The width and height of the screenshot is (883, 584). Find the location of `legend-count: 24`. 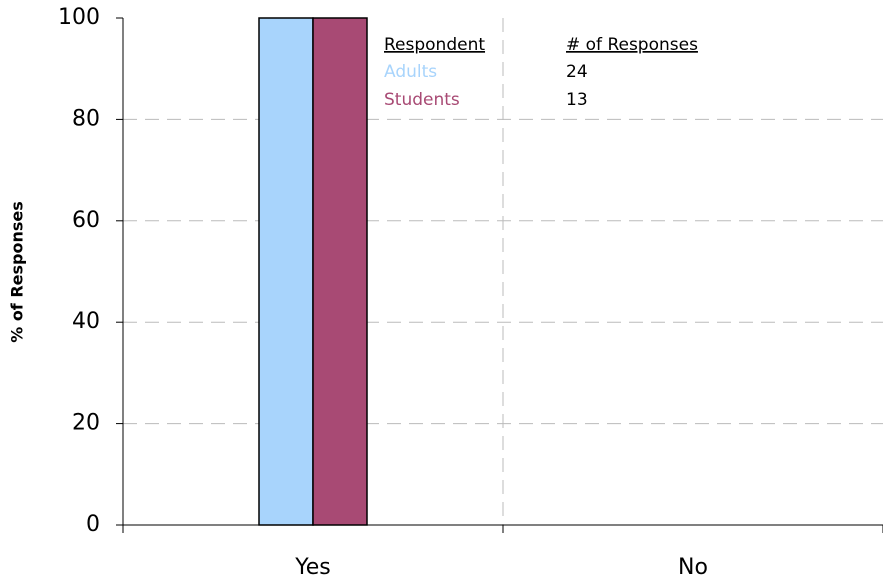

legend-count: 24 is located at coordinates (577, 72).